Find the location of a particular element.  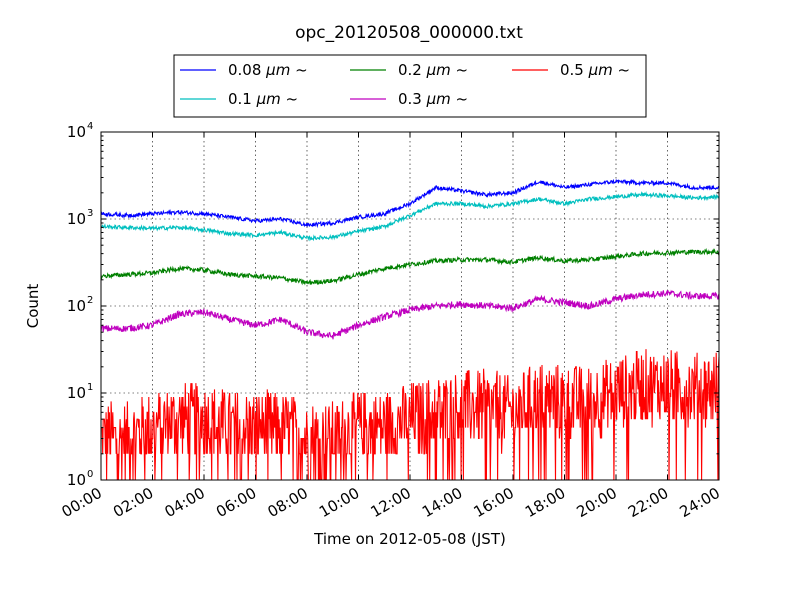

y-tick-label: 10 2 is located at coordinates (80, 305).